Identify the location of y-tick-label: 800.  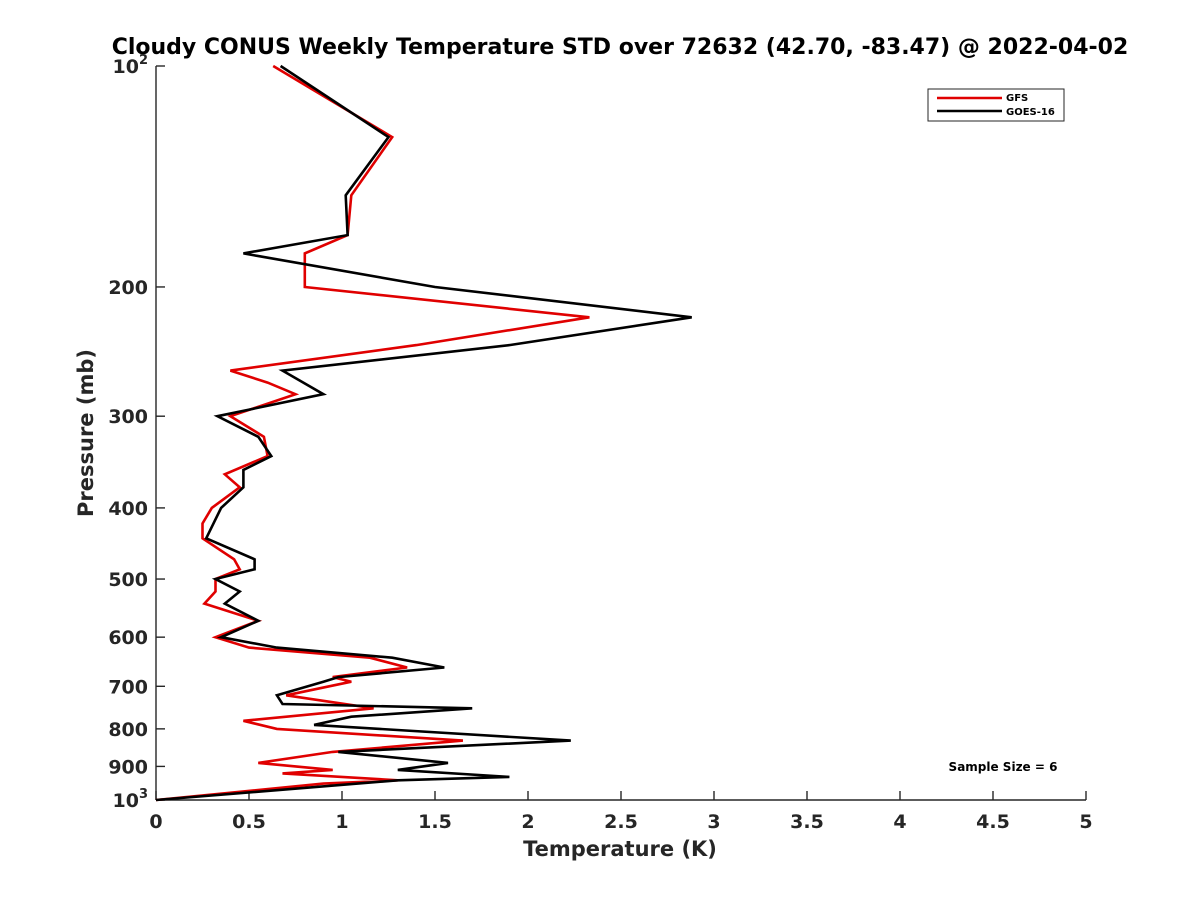
(128, 730).